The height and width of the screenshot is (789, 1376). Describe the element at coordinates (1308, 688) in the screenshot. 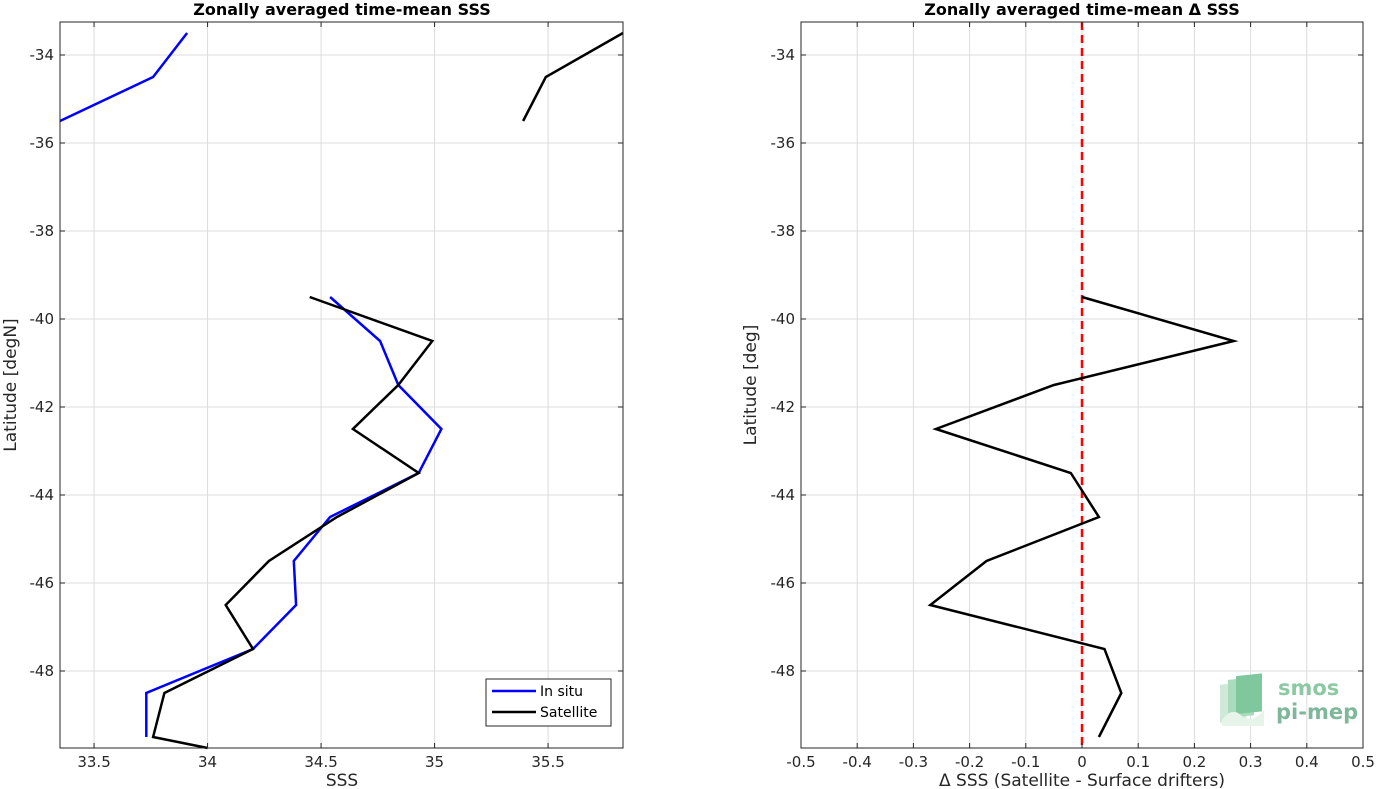

I see `logo-text-smos: smos` at that location.